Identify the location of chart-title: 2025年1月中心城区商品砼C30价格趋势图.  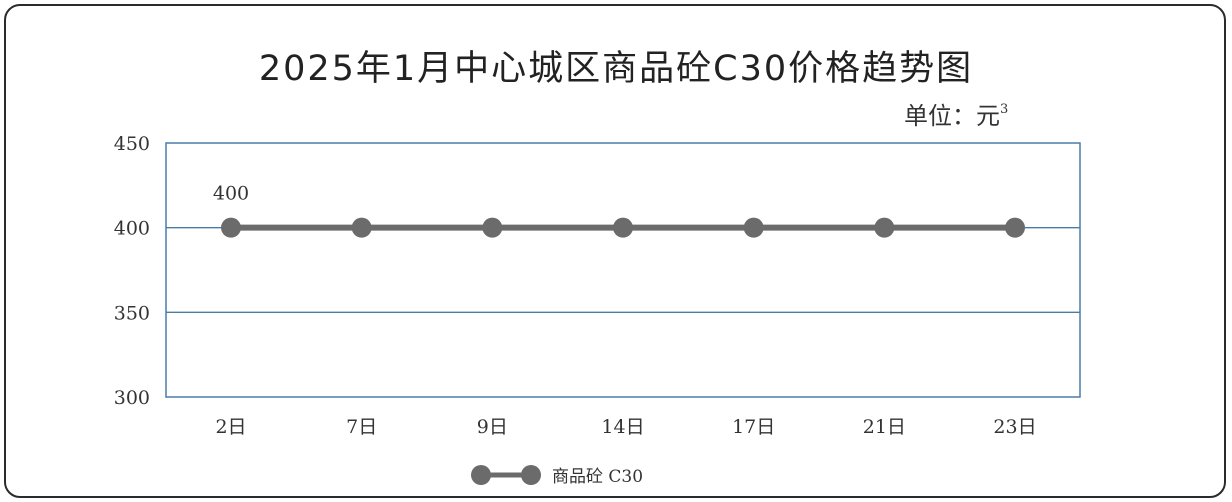
(616, 69).